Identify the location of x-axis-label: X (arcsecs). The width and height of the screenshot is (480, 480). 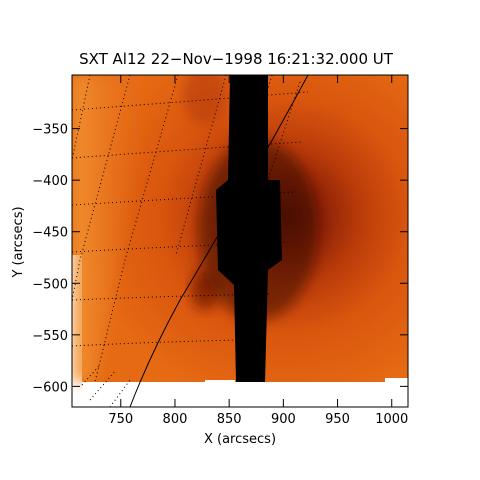
(240, 439).